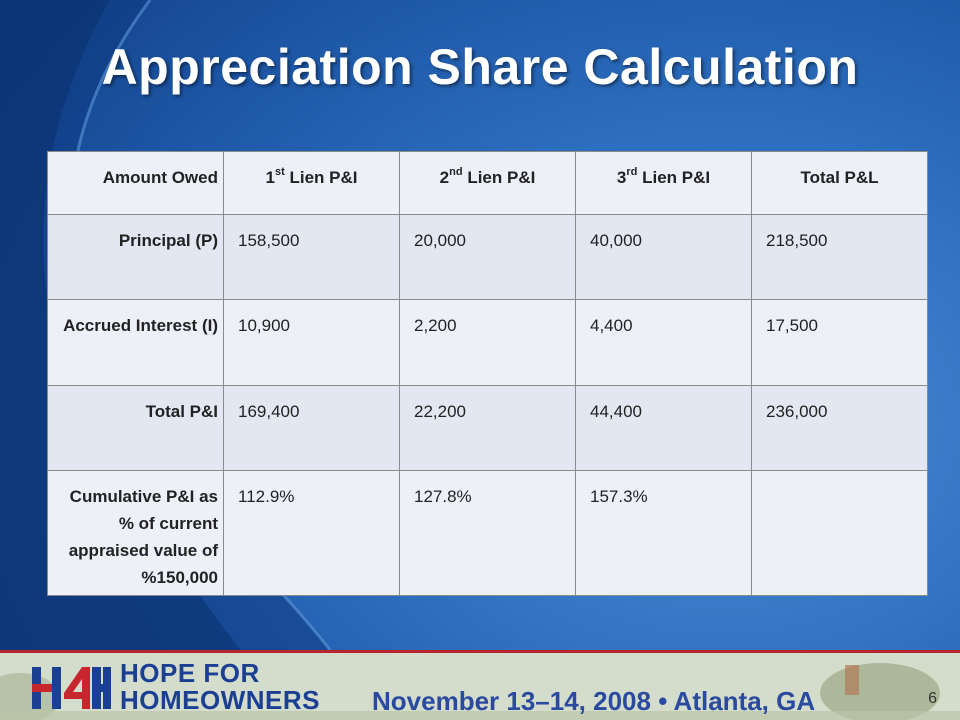 The image size is (960, 720). I want to click on header-total: Total P&L, so click(839, 183).